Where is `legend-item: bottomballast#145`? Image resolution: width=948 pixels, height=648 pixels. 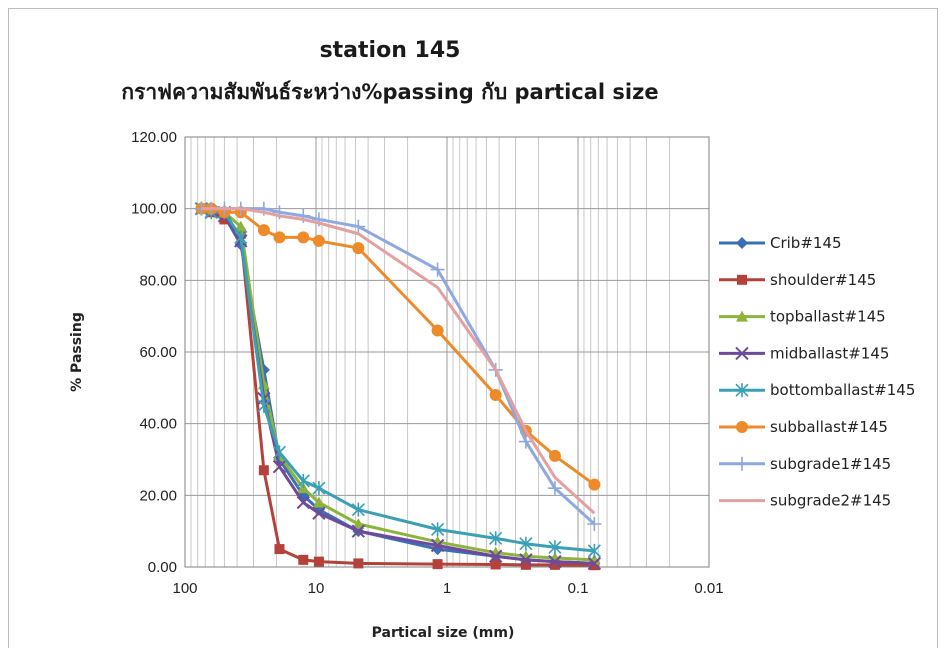 legend-item: bottomballast#145 is located at coordinates (817, 390).